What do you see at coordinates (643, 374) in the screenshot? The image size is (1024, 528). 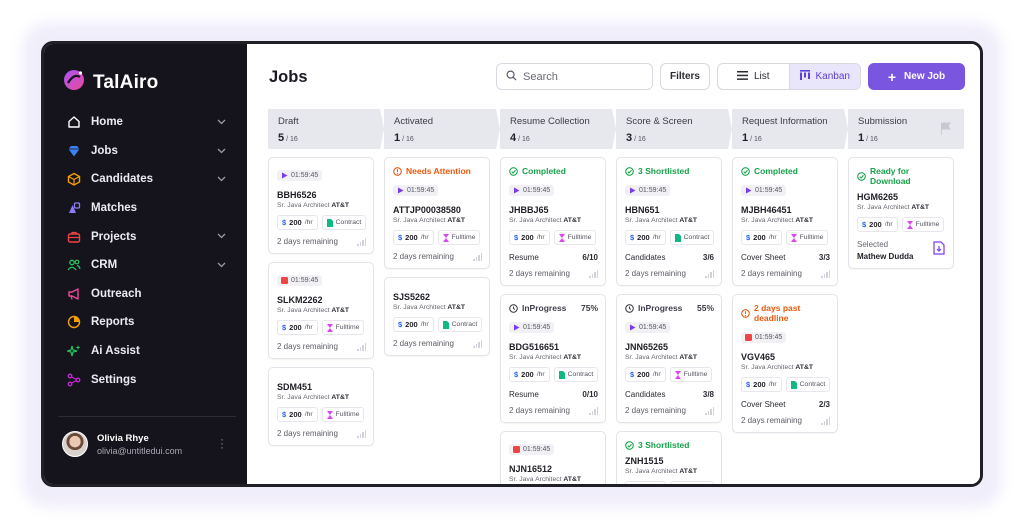 I see `rate-value: 200` at bounding box center [643, 374].